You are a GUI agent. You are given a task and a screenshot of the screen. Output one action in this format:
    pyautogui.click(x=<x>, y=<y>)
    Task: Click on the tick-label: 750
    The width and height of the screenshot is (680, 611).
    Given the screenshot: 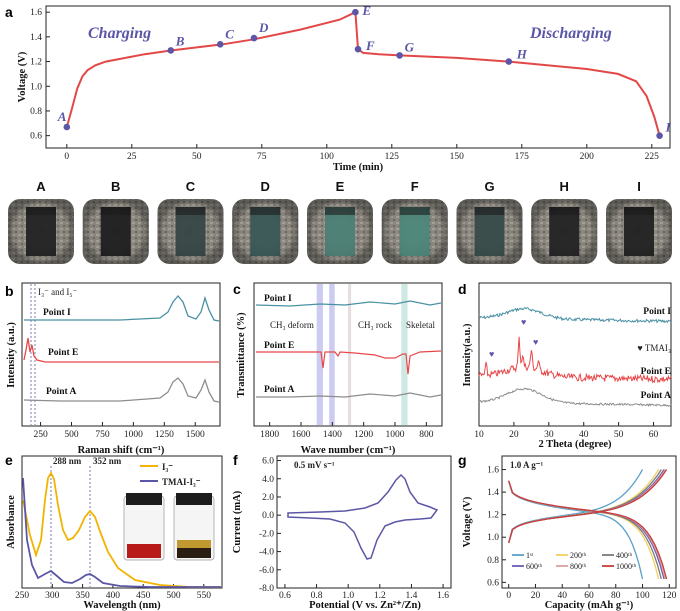 What is the action you would take?
    pyautogui.click(x=102, y=435)
    